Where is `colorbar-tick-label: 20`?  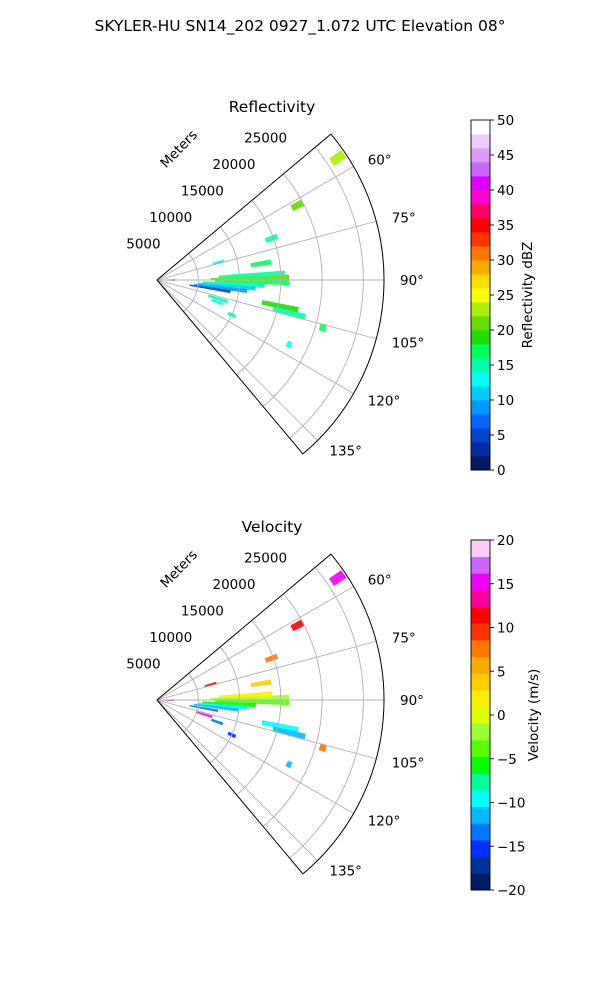 colorbar-tick-label: 20 is located at coordinates (505, 541).